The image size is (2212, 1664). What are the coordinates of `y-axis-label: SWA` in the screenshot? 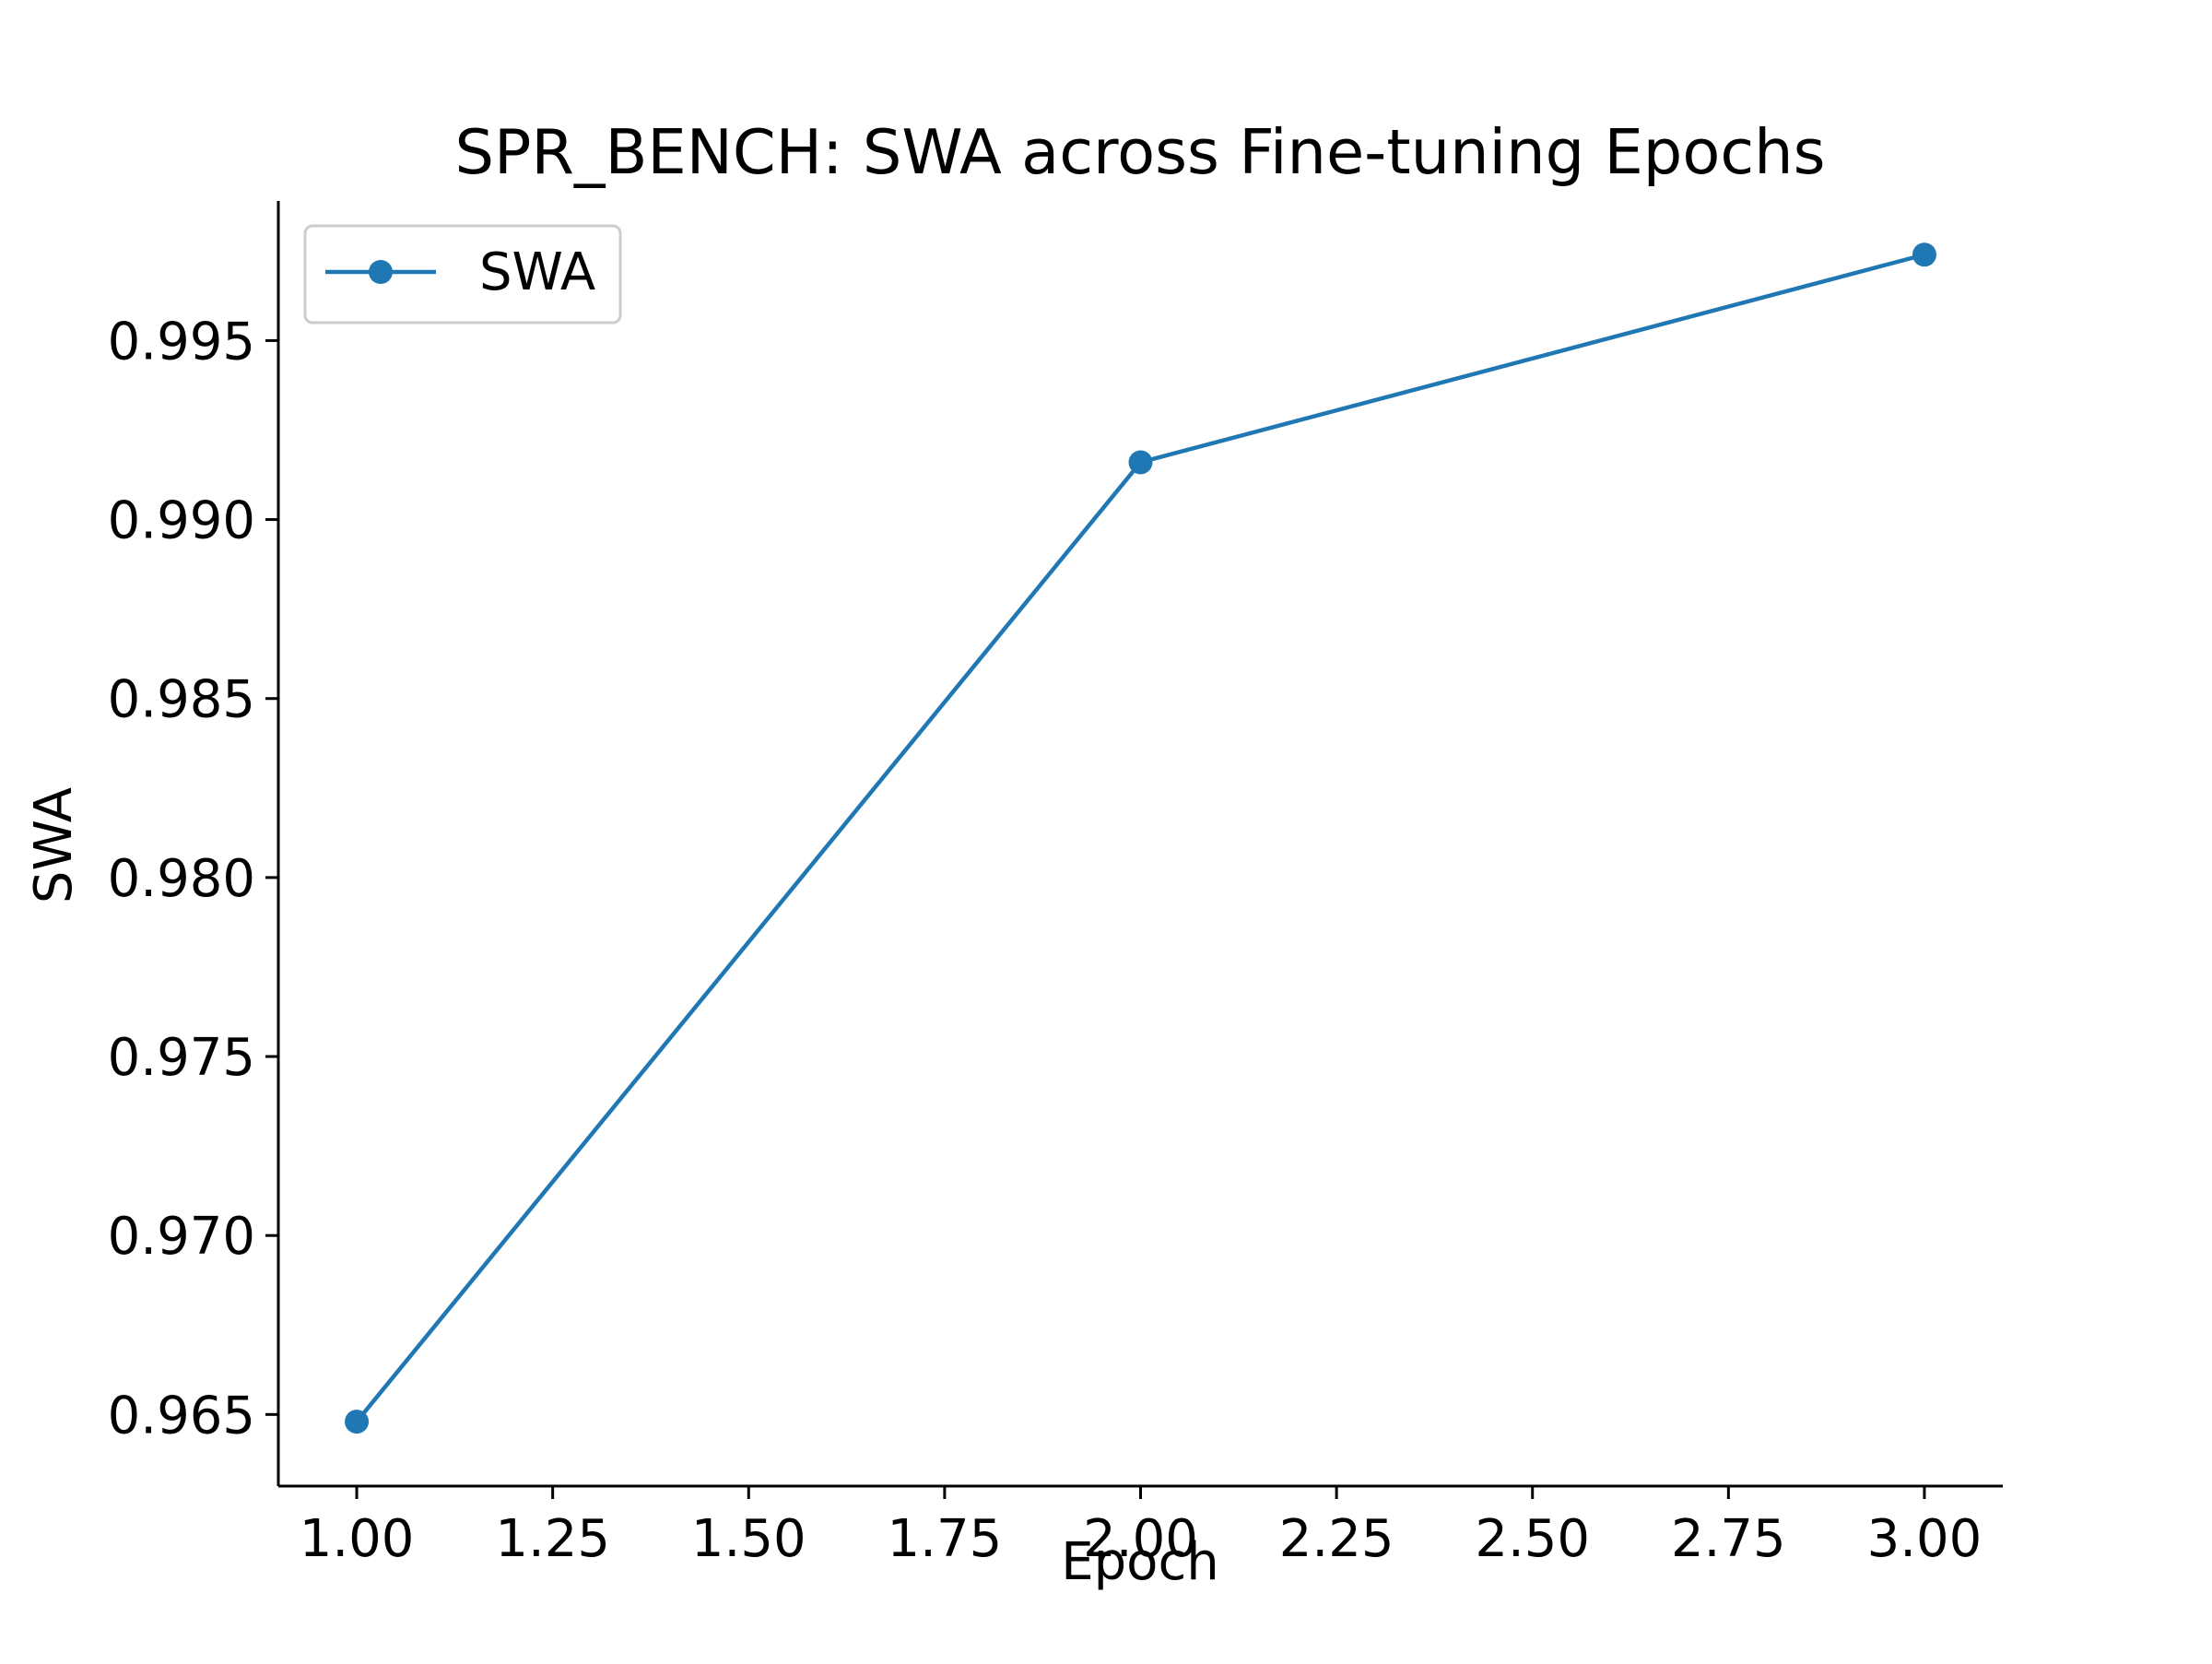 It's located at (54, 845).